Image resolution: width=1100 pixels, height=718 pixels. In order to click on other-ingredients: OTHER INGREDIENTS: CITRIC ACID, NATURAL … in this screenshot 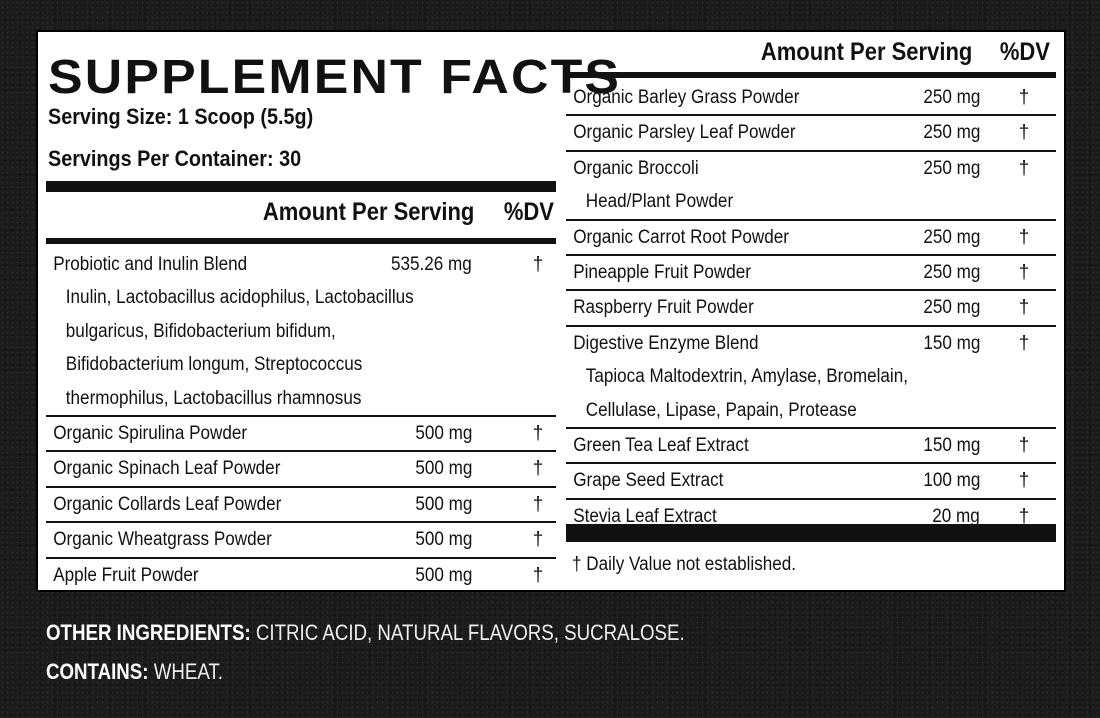, I will do `click(365, 633)`.